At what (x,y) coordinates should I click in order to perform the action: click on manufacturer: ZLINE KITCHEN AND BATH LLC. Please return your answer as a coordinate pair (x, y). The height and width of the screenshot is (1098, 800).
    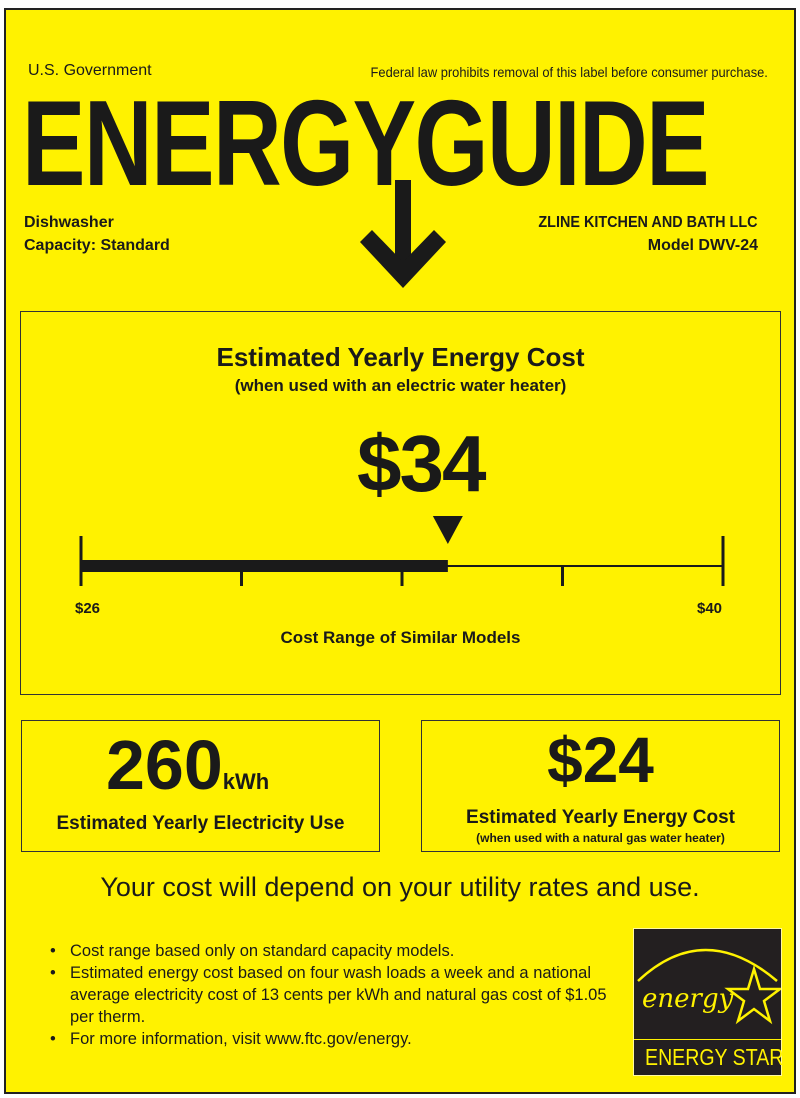
    Looking at the image, I should click on (648, 222).